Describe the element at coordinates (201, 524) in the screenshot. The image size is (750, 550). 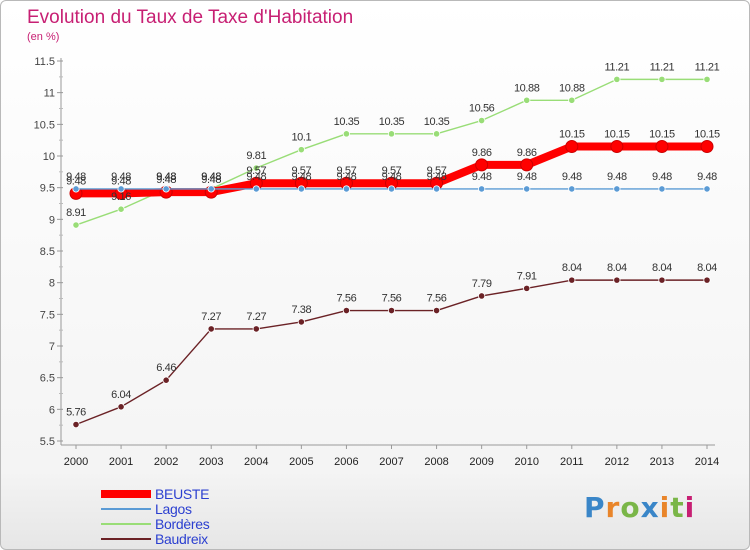
I see `legend-item: Bordères` at that location.